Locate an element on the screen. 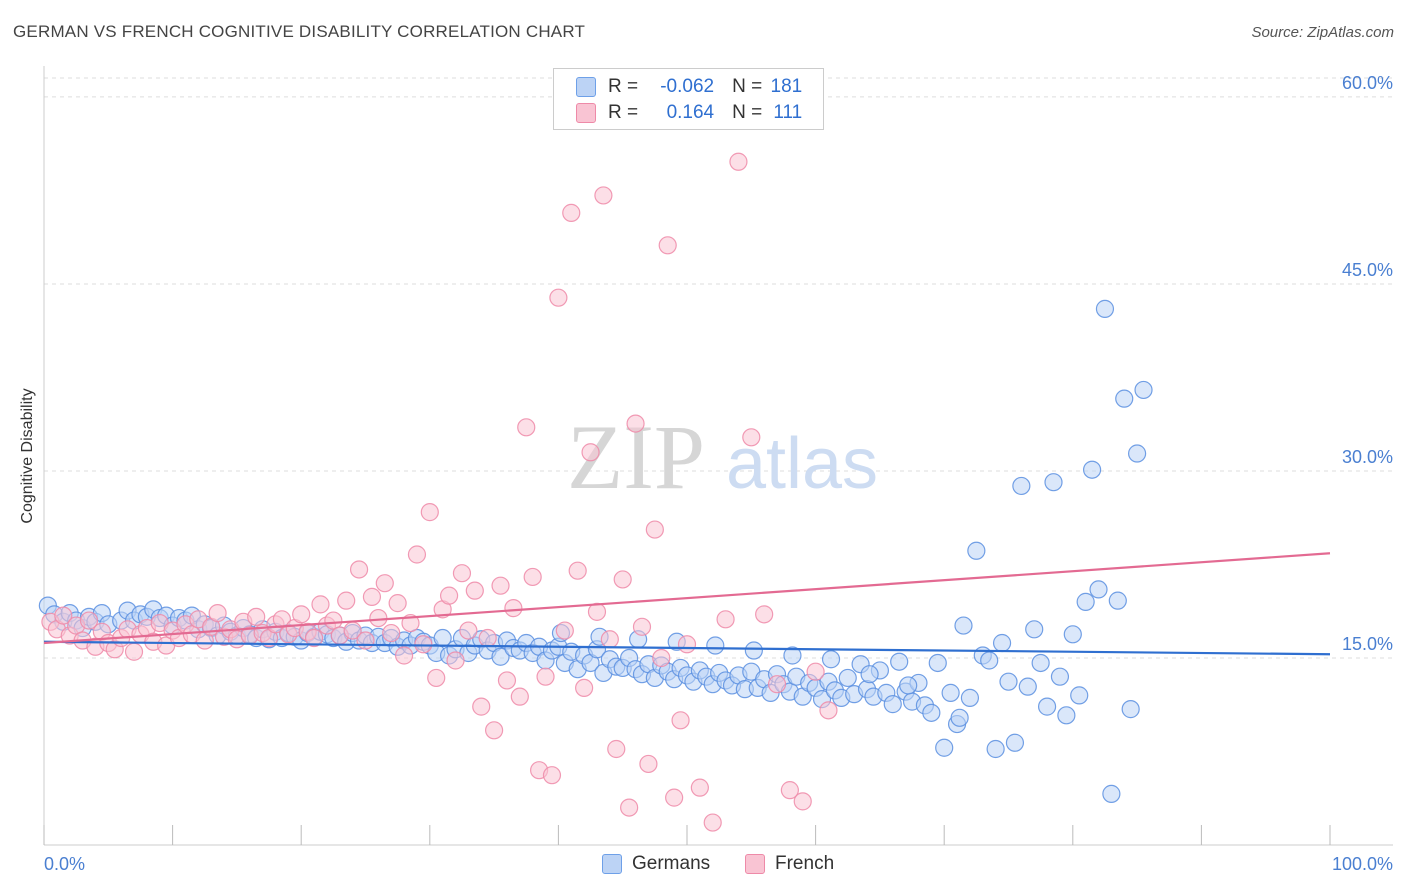 The height and width of the screenshot is (892, 1406). germans-swatch is located at coordinates (586, 87).